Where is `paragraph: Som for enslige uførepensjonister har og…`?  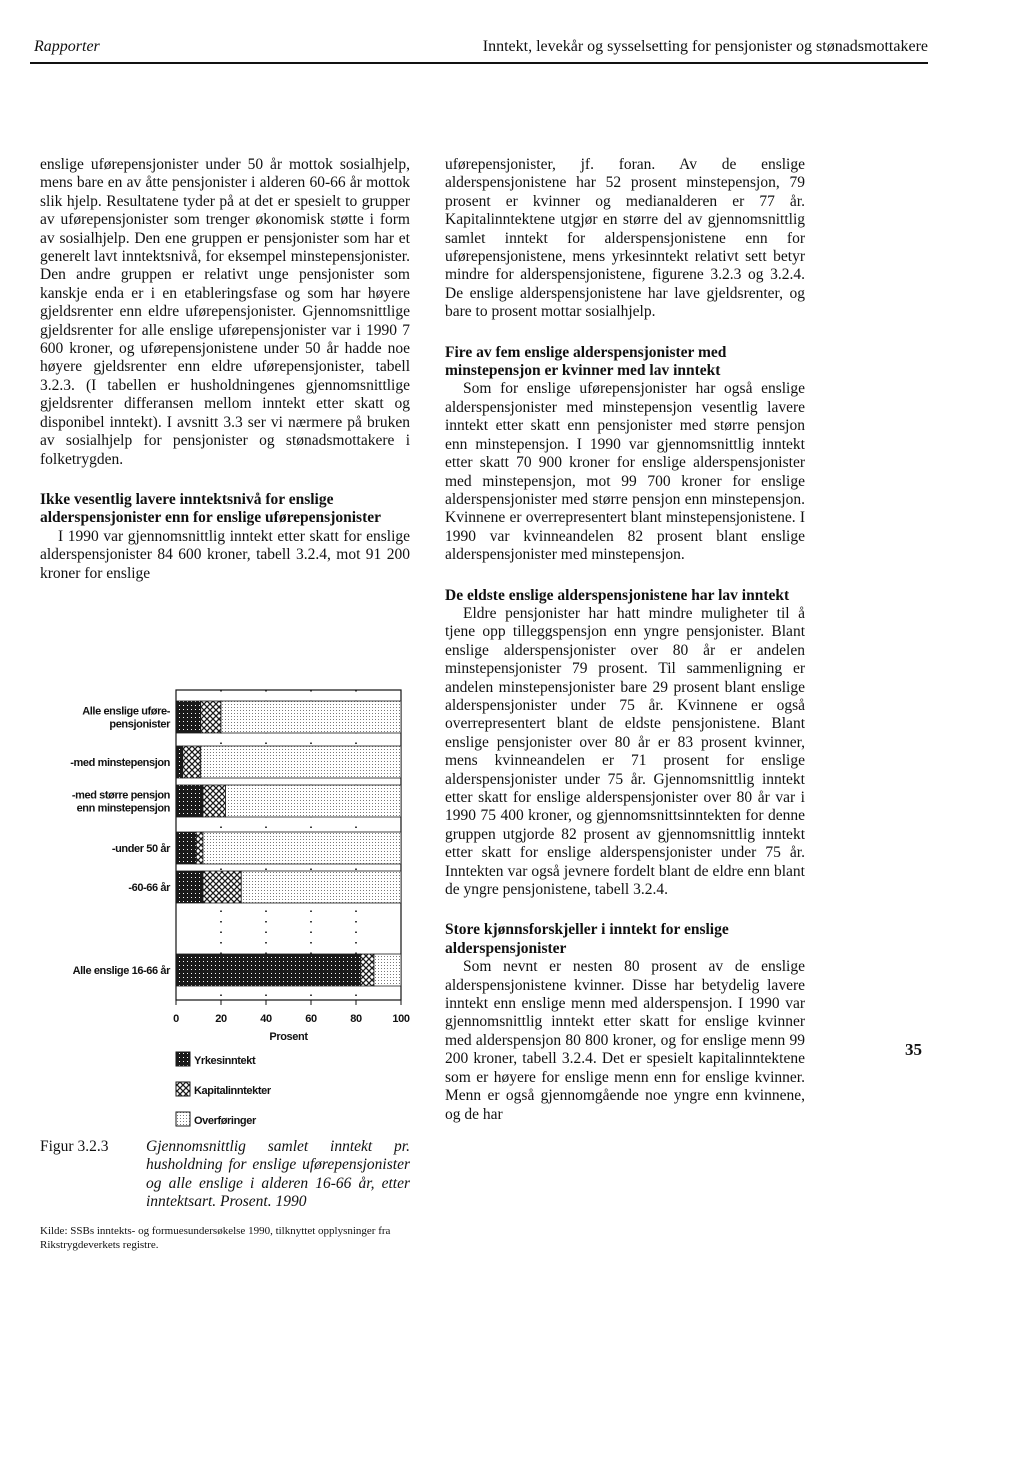
paragraph: Som for enslige uførepensjonister har og… is located at coordinates (625, 472).